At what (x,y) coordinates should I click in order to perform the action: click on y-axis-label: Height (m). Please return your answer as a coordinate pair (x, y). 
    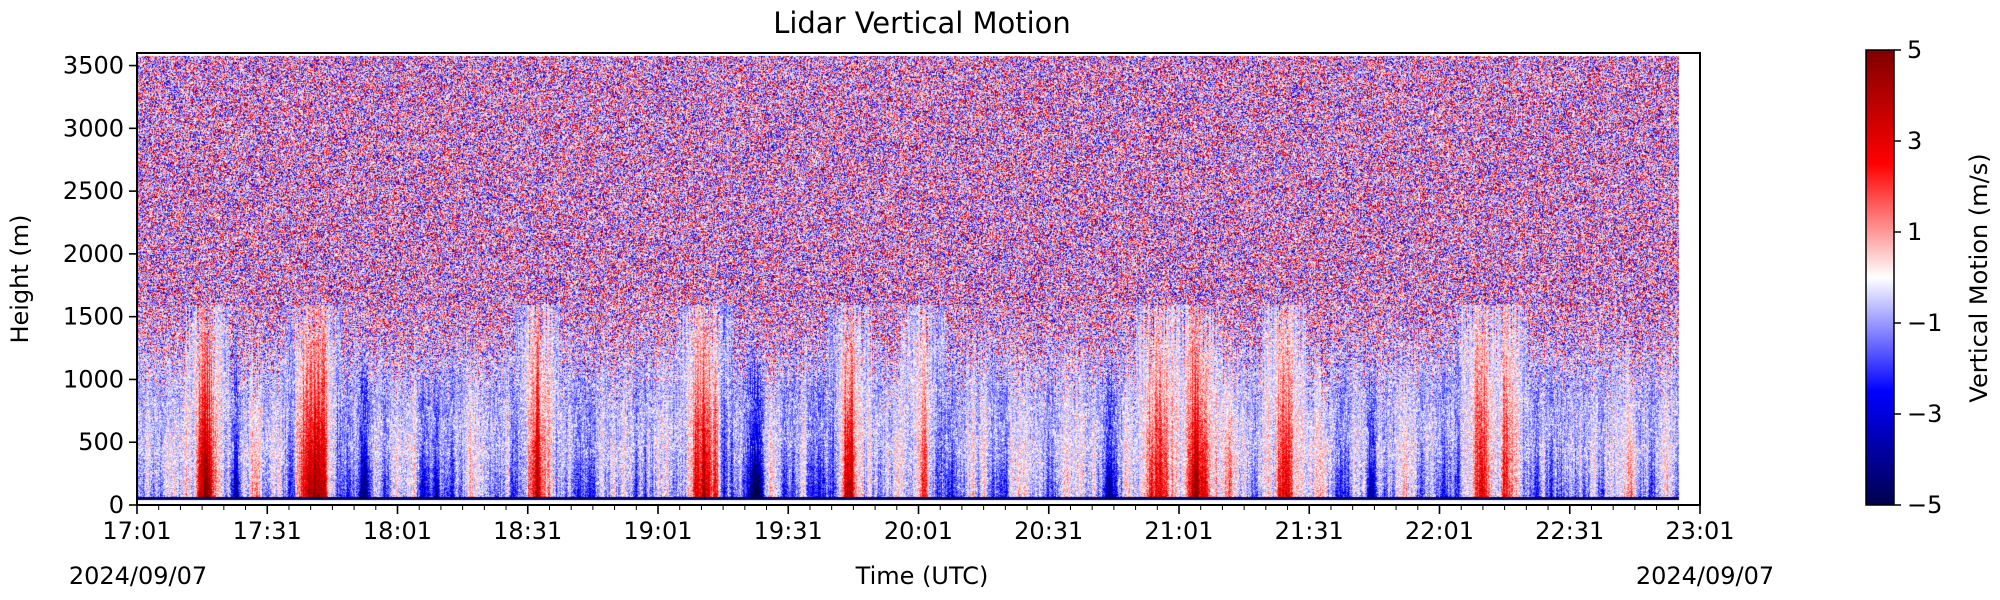
    Looking at the image, I should click on (20, 278).